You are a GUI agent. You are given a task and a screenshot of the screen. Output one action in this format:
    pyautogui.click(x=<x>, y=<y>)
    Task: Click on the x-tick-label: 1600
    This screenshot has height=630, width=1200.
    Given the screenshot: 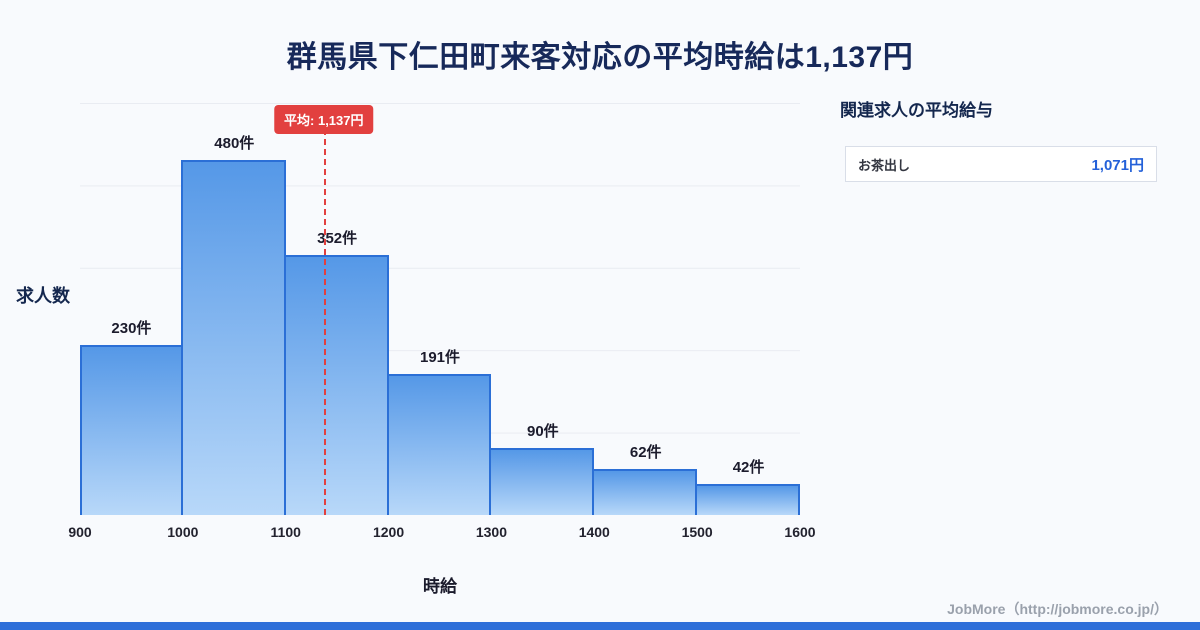 What is the action you would take?
    pyautogui.click(x=800, y=532)
    